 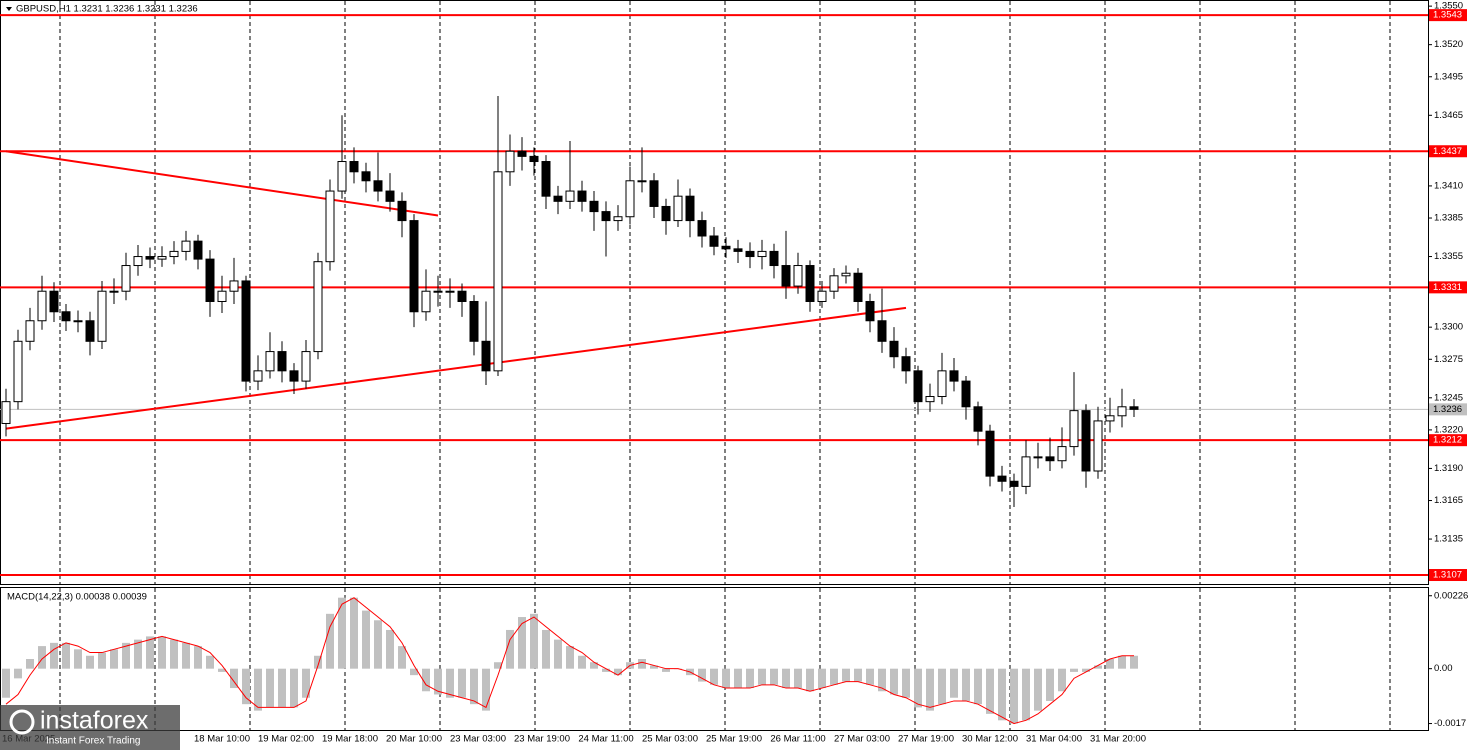 What do you see at coordinates (77, 597) in the screenshot?
I see `macd-header: MACD(14,22,3) 0.00038 0.00039` at bounding box center [77, 597].